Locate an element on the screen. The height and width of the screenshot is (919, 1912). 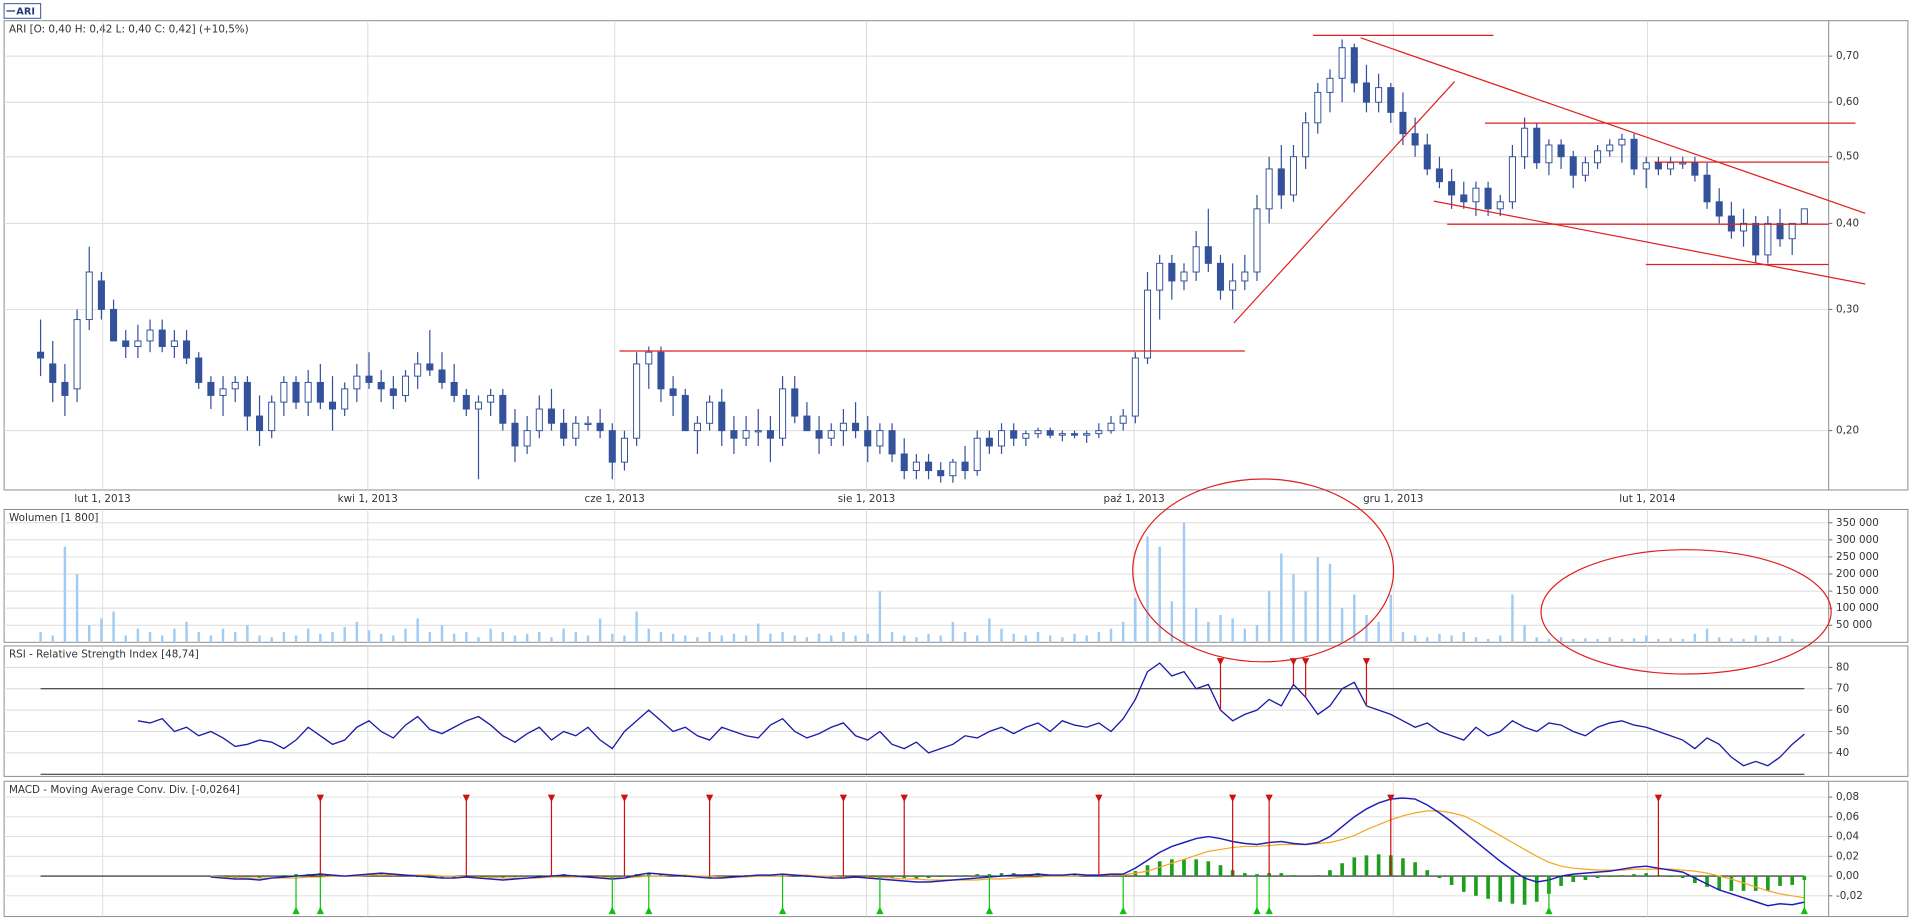
x-tick-label: lut 1, 2014 is located at coordinates (1647, 499).